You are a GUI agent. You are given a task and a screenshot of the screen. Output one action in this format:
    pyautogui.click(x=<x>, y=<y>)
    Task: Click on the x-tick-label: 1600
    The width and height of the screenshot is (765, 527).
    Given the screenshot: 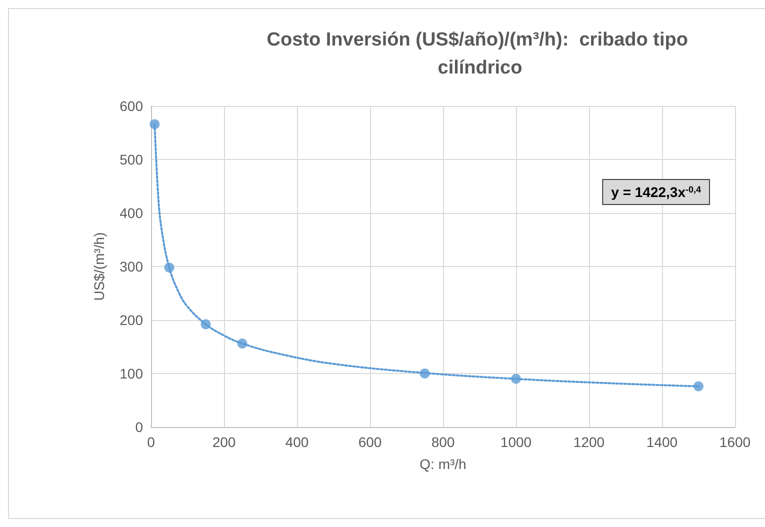 What is the action you would take?
    pyautogui.click(x=735, y=442)
    